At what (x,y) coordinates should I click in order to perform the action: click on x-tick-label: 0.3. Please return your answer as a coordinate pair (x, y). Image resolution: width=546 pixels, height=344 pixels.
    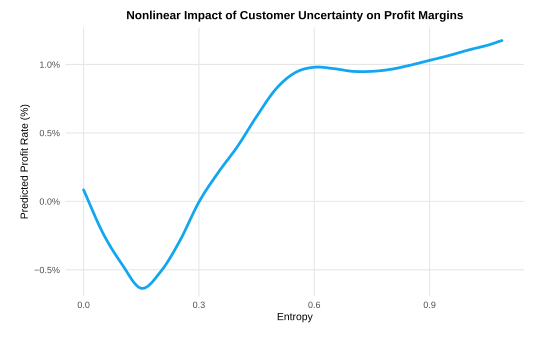
    Looking at the image, I should click on (199, 305).